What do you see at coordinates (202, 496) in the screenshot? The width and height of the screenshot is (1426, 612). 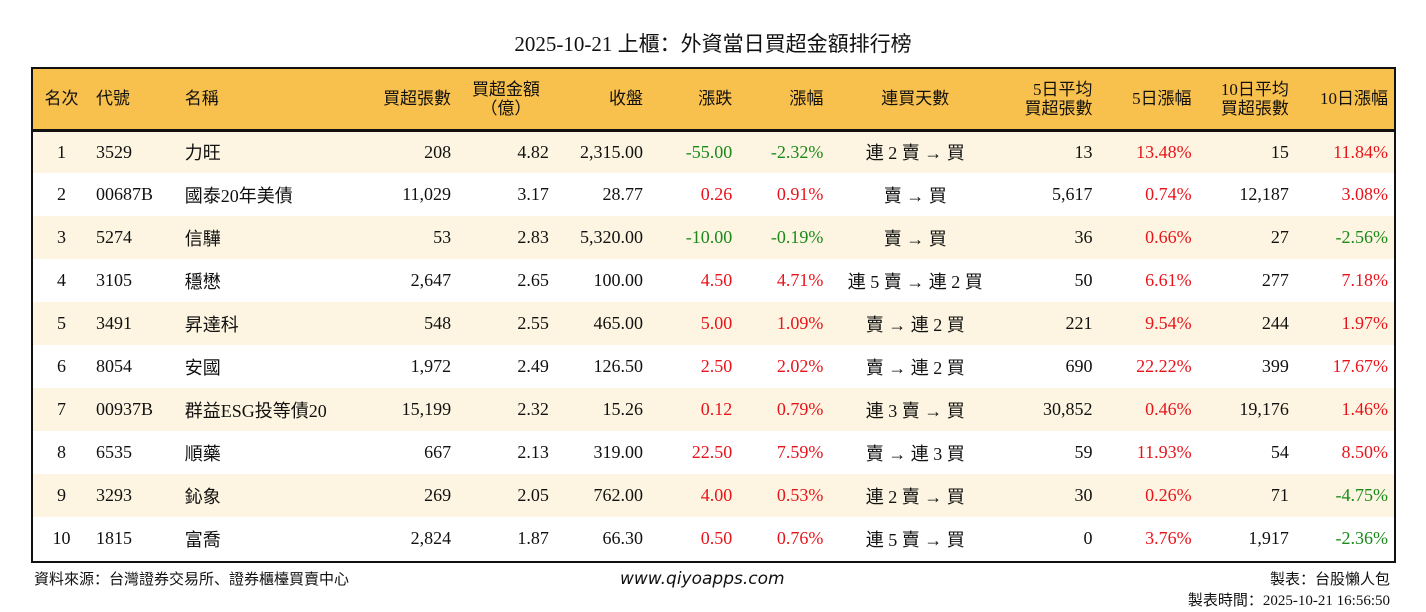 I see `table-cell: 鈊象` at bounding box center [202, 496].